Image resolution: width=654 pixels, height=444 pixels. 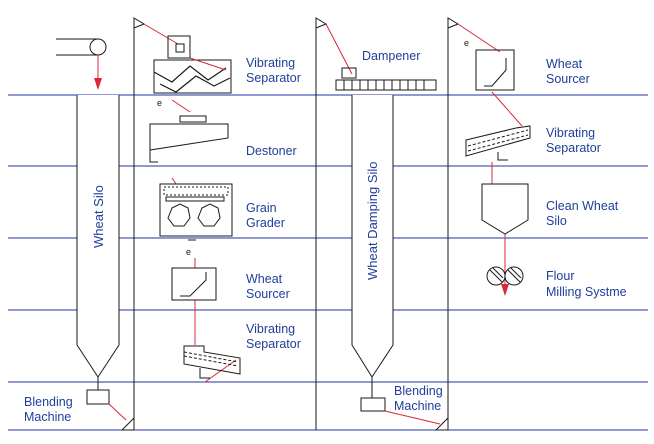 I want to click on vibrating-separator-2-label: Vibrating Separator, so click(x=273, y=336).